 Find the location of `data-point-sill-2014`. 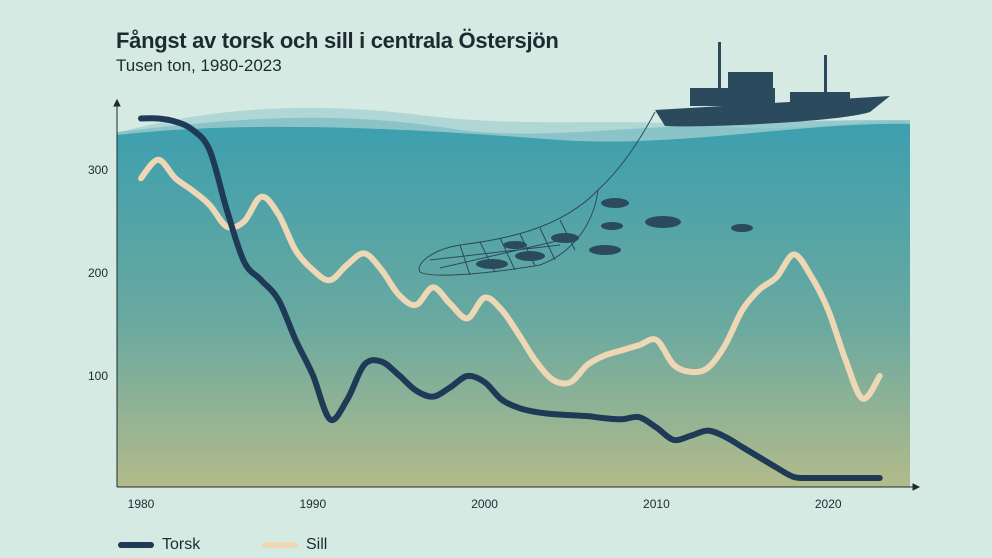

data-point-sill-2014 is located at coordinates (725, 345).